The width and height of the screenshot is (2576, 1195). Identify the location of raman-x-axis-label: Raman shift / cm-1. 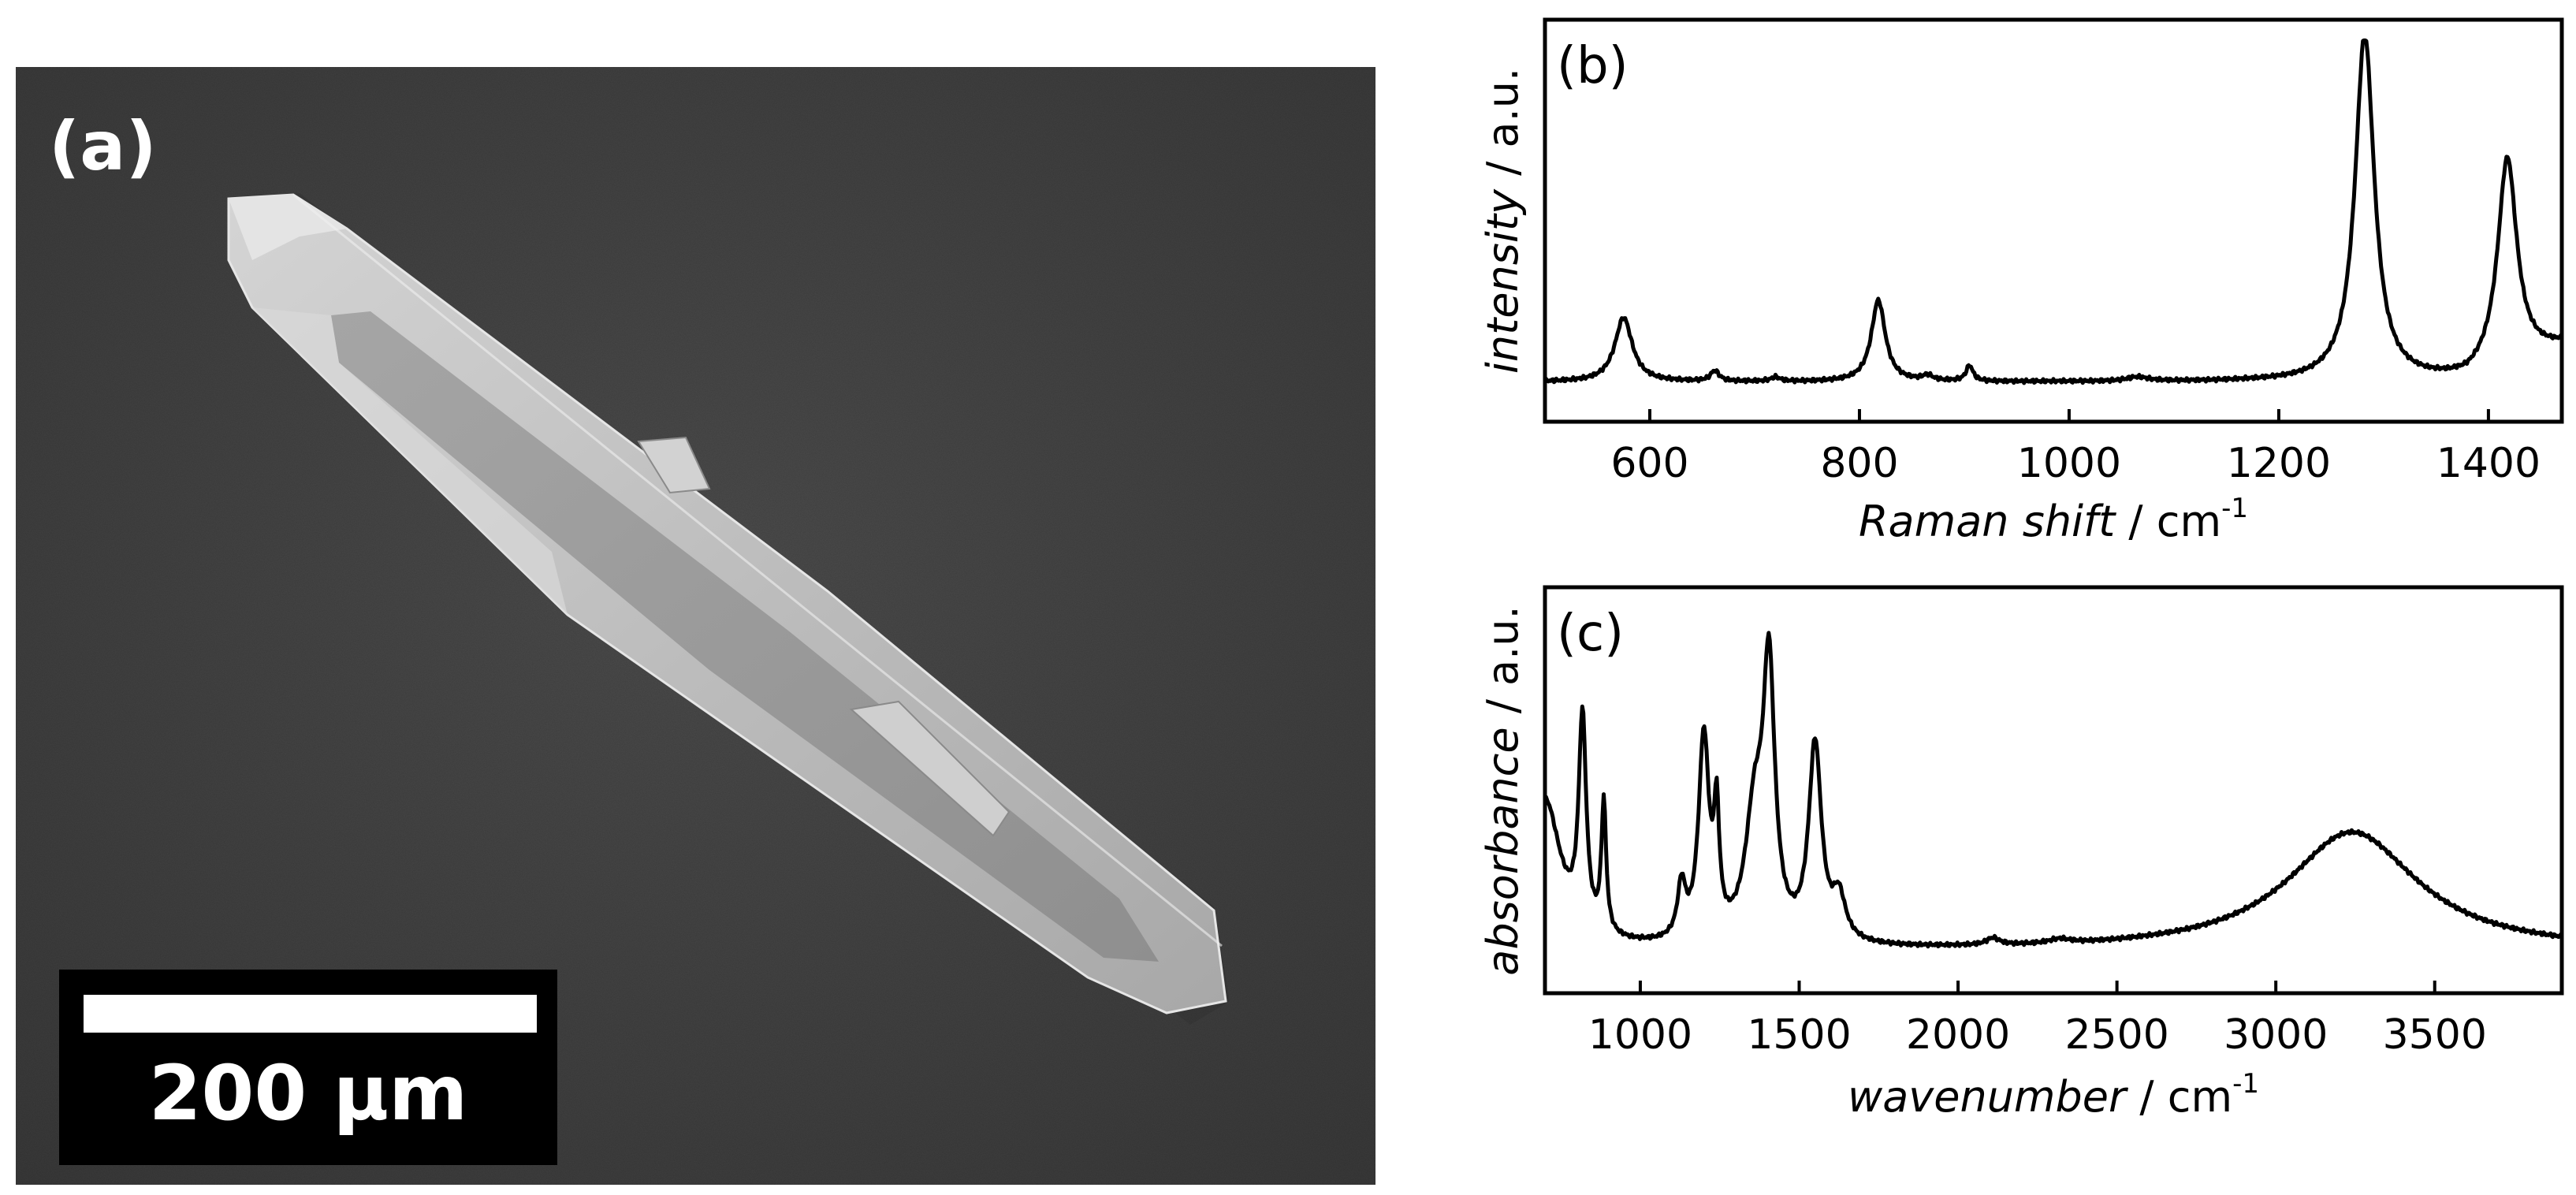
(2053, 519).